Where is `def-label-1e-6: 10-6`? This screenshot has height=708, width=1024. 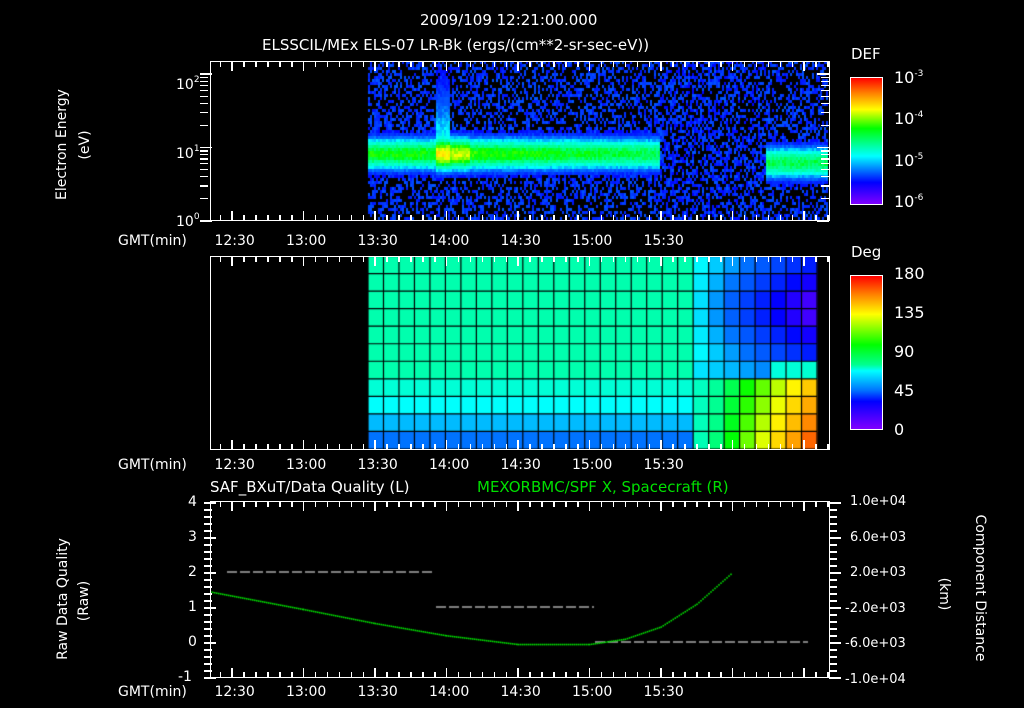 def-label-1e-6: 10-6 is located at coordinates (909, 201).